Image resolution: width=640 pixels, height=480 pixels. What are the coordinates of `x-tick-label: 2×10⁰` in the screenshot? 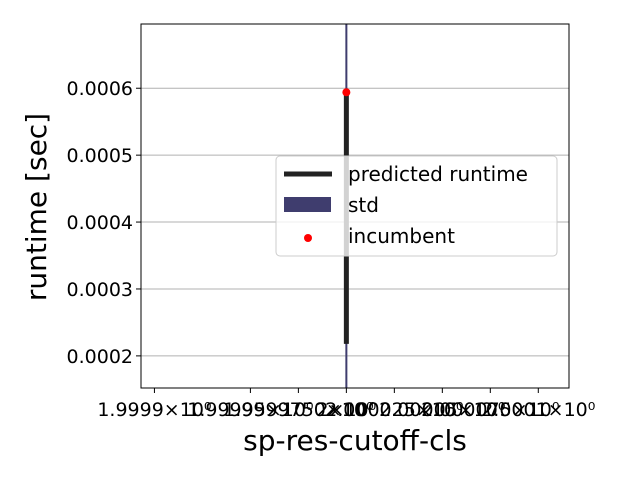 It's located at (346, 410).